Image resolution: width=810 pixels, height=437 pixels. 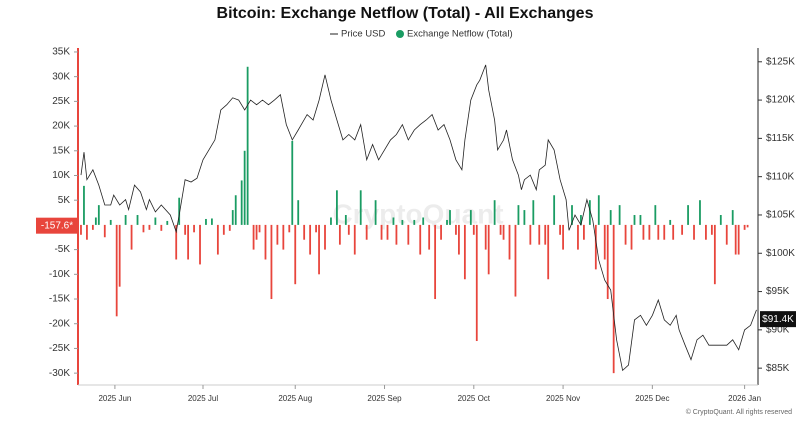 I want to click on x-tick-label: 2025 Oct, so click(x=474, y=398).